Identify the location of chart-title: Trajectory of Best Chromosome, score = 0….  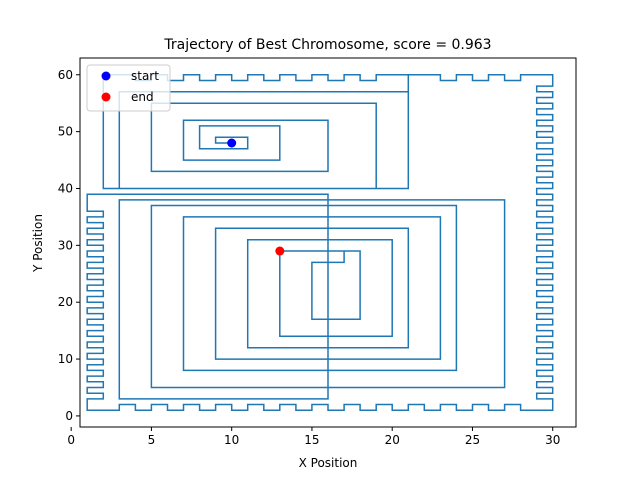
(327, 45).